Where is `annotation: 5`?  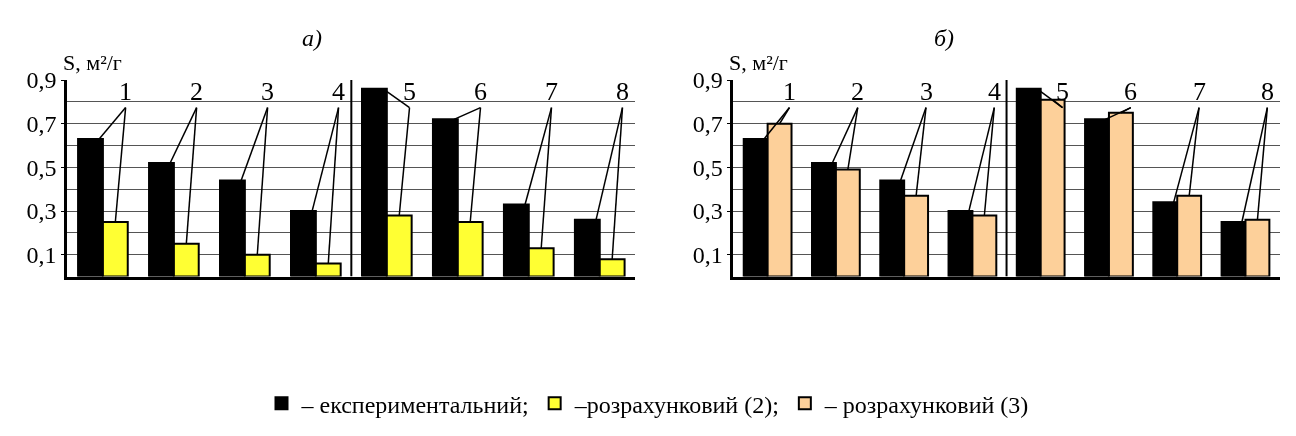
annotation: 5 is located at coordinates (409, 91).